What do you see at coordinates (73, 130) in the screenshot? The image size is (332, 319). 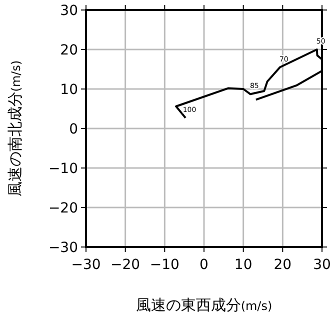 I see `y-tick-label: 0` at bounding box center [73, 130].